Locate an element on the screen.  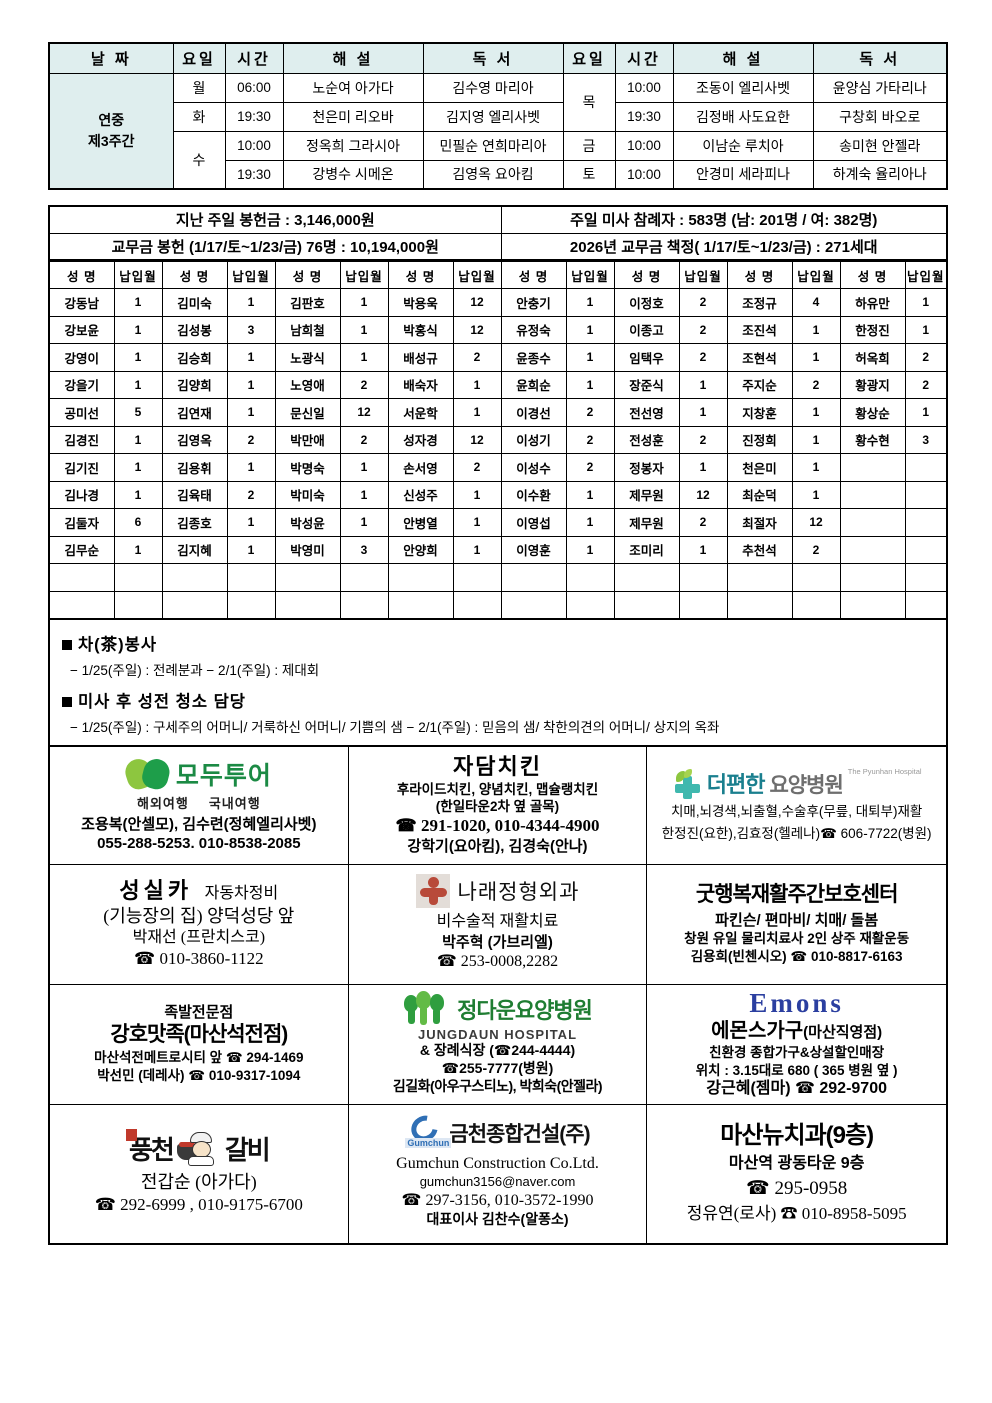
dues-cell-name: 주지순 is located at coordinates (759, 384).